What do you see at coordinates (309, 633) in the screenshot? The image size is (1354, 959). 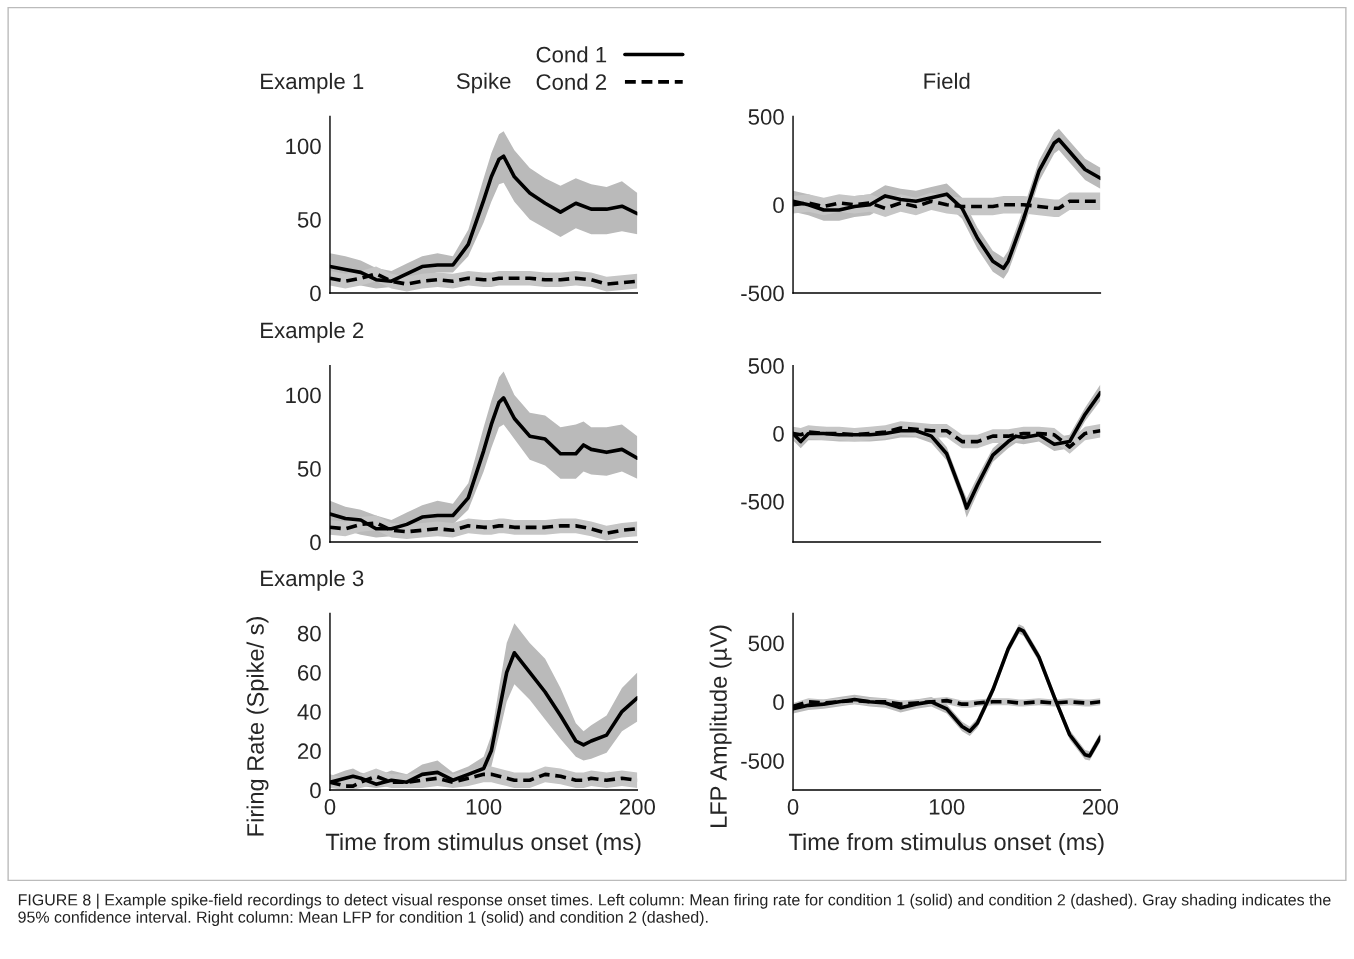 I see `y-tick-label: 80` at bounding box center [309, 633].